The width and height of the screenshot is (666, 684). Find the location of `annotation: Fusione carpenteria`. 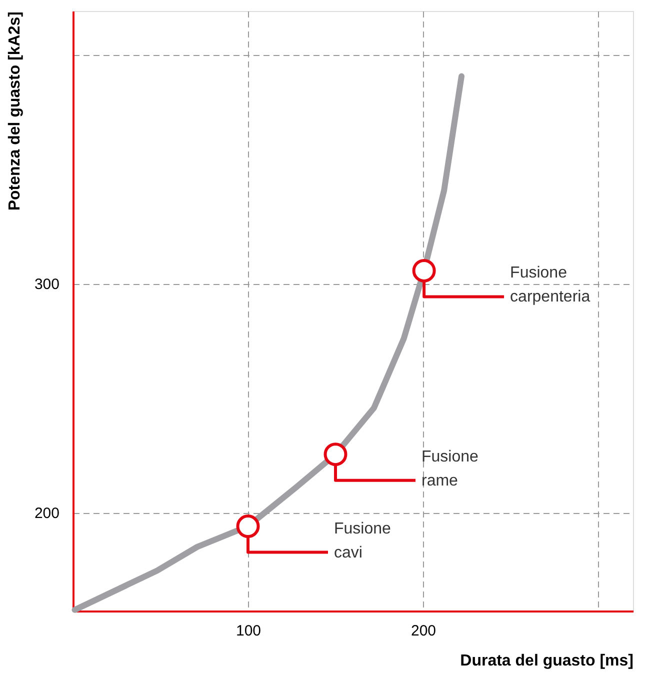

annotation: Fusione carpenteria is located at coordinates (550, 285).